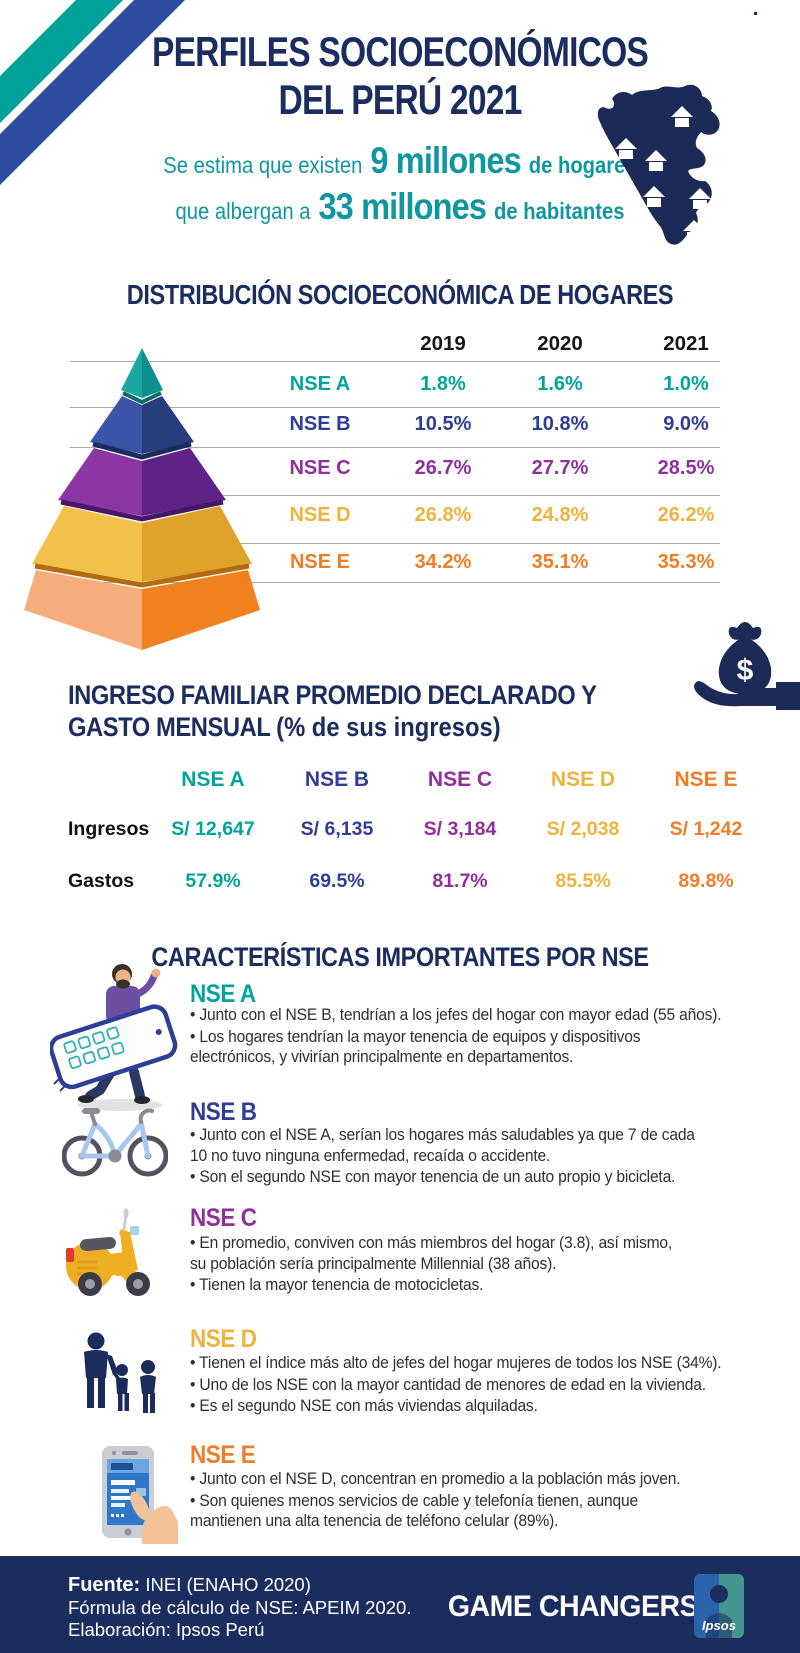  I want to click on main-title-line2: DEL PERÚ 2021, so click(400, 99).